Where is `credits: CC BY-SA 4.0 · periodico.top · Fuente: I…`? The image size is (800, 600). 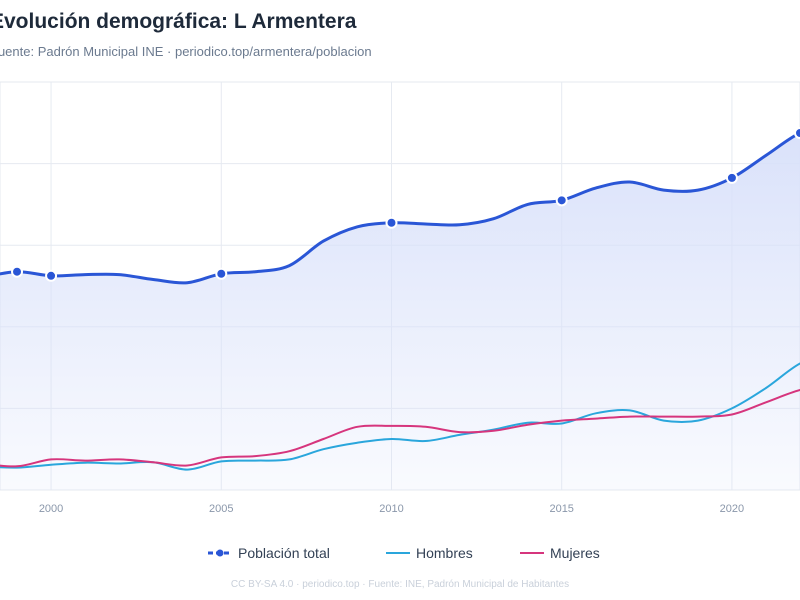 credits: CC BY-SA 4.0 · periodico.top · Fuente: I… is located at coordinates (400, 584).